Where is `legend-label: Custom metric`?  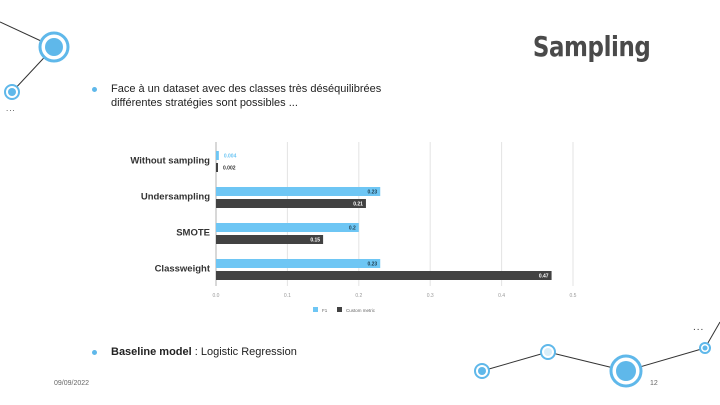 legend-label: Custom metric is located at coordinates (361, 310).